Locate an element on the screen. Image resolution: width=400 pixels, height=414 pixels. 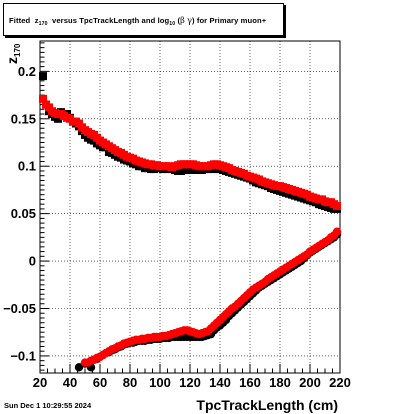
x-tick-label: 160 is located at coordinates (250, 382).